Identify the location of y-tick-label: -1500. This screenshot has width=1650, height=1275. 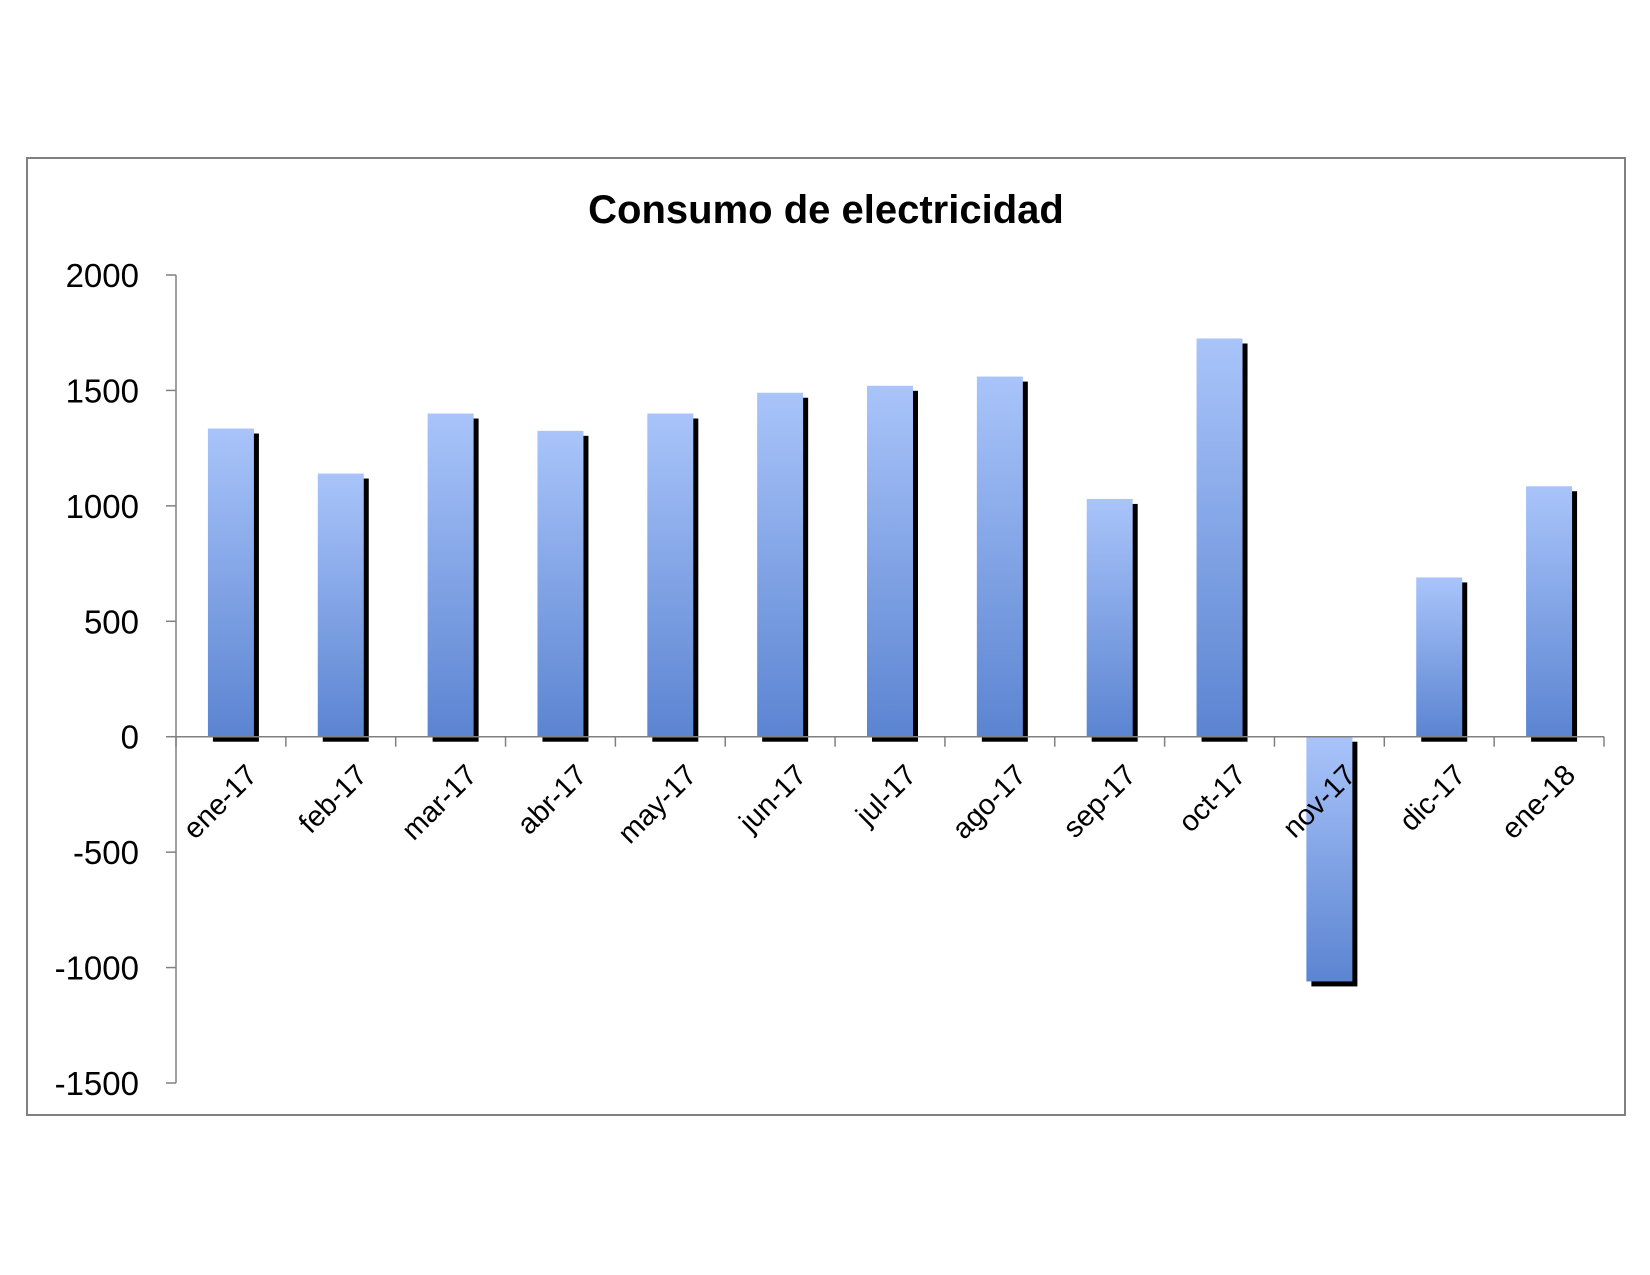
(97, 1083).